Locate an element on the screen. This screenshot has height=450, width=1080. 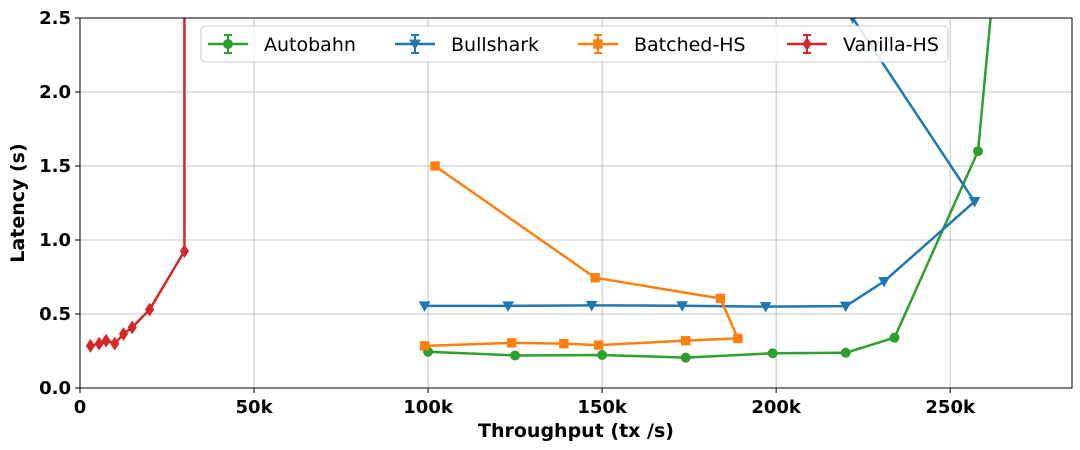
x-tick-label: 200k is located at coordinates (776, 407).